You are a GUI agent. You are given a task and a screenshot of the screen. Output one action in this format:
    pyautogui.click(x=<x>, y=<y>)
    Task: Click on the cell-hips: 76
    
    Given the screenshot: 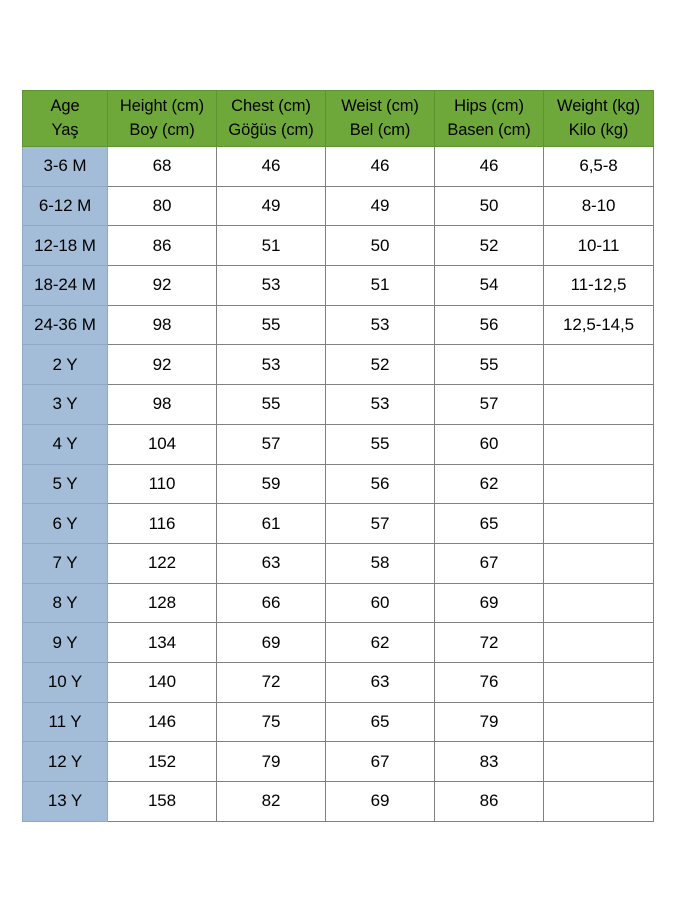 What is the action you would take?
    pyautogui.click(x=489, y=682)
    